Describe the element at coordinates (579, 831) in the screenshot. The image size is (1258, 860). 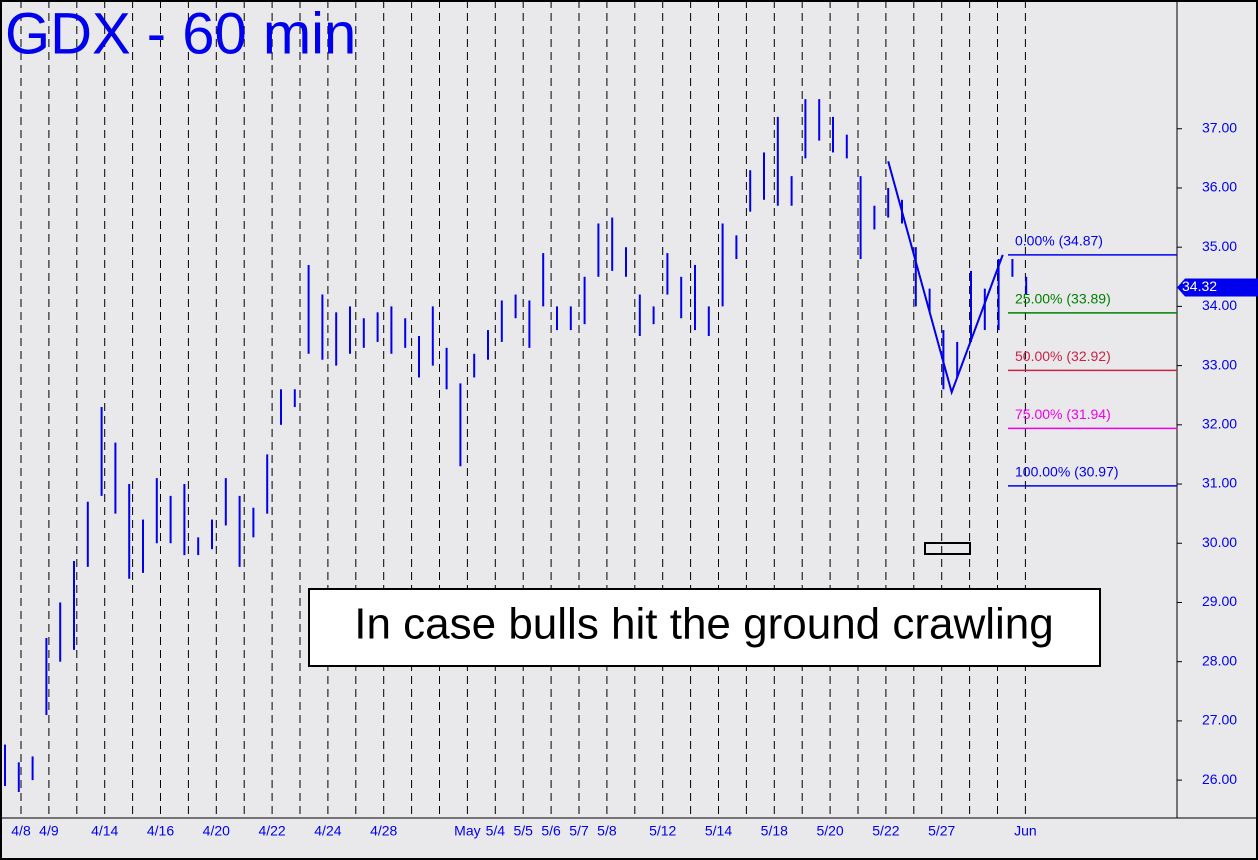
I see `x-tick-label: 5/7` at that location.